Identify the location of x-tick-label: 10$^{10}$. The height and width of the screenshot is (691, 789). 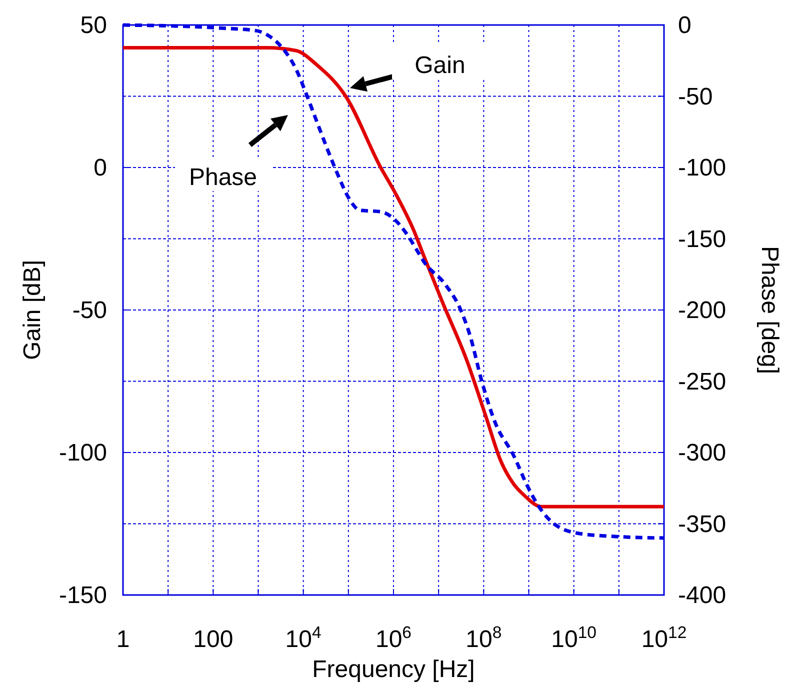
(574, 637).